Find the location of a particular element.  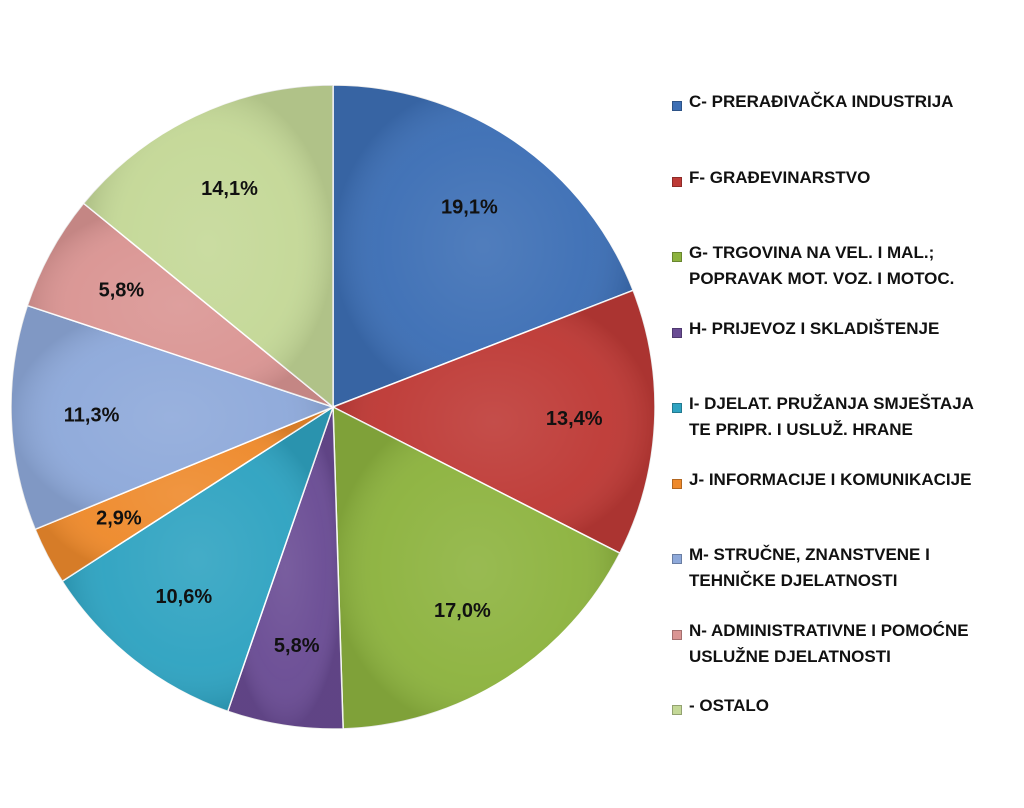

legend-label-line: H- PRIJEVOZ I SKLADIŠTENJE is located at coordinates (814, 328).